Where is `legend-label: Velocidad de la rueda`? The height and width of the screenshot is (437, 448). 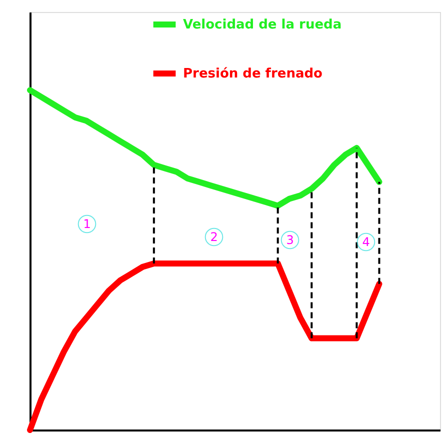
legend-label: Velocidad de la rueda is located at coordinates (262, 25).